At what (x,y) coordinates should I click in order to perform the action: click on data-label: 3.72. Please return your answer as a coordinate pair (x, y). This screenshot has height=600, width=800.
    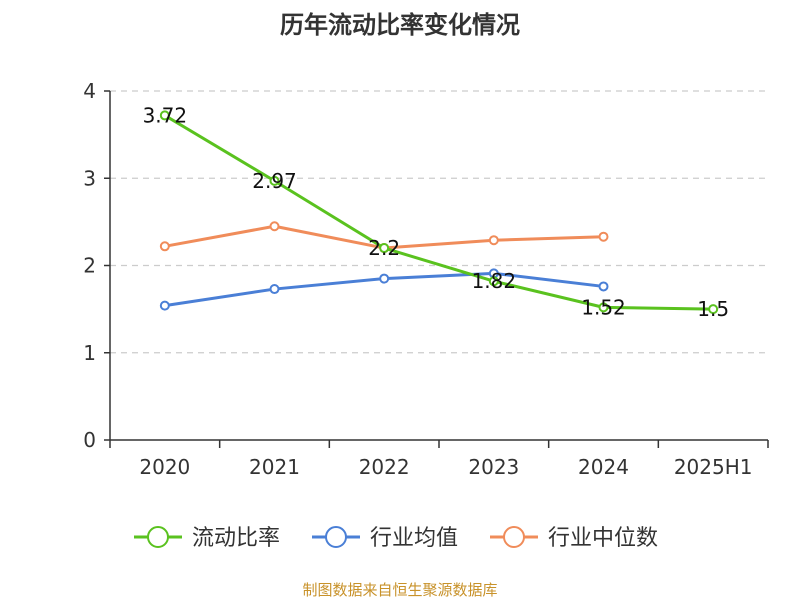
    Looking at the image, I should click on (165, 115).